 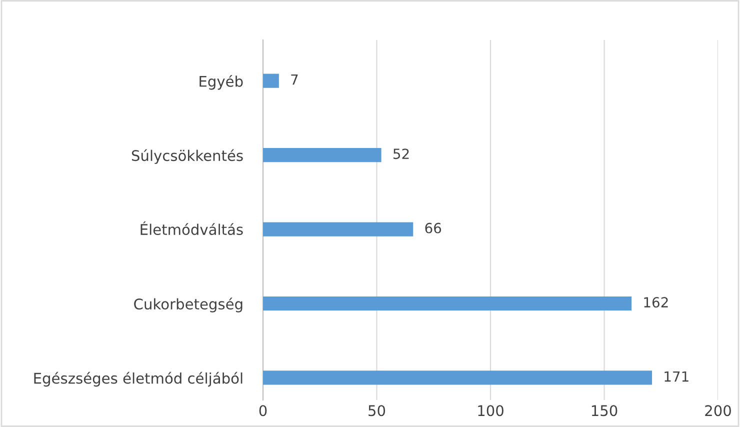 What do you see at coordinates (676, 376) in the screenshot?
I see `data-label: 171` at bounding box center [676, 376].